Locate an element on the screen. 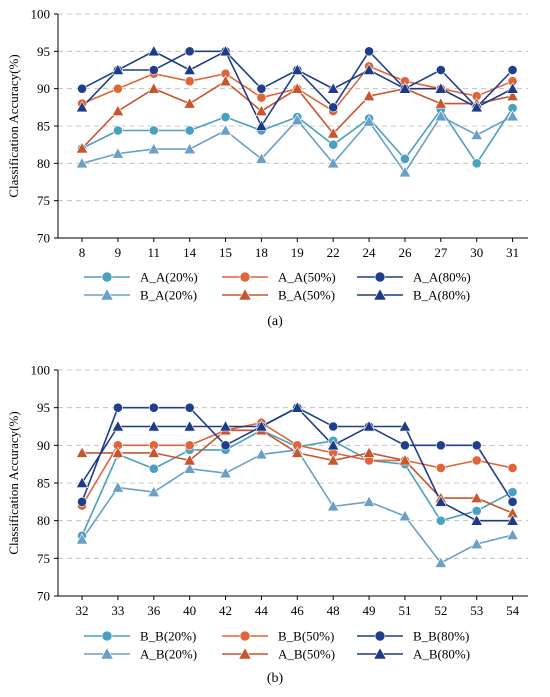 This screenshot has width=550, height=697. y-tick-label: 70 is located at coordinates (43, 596).